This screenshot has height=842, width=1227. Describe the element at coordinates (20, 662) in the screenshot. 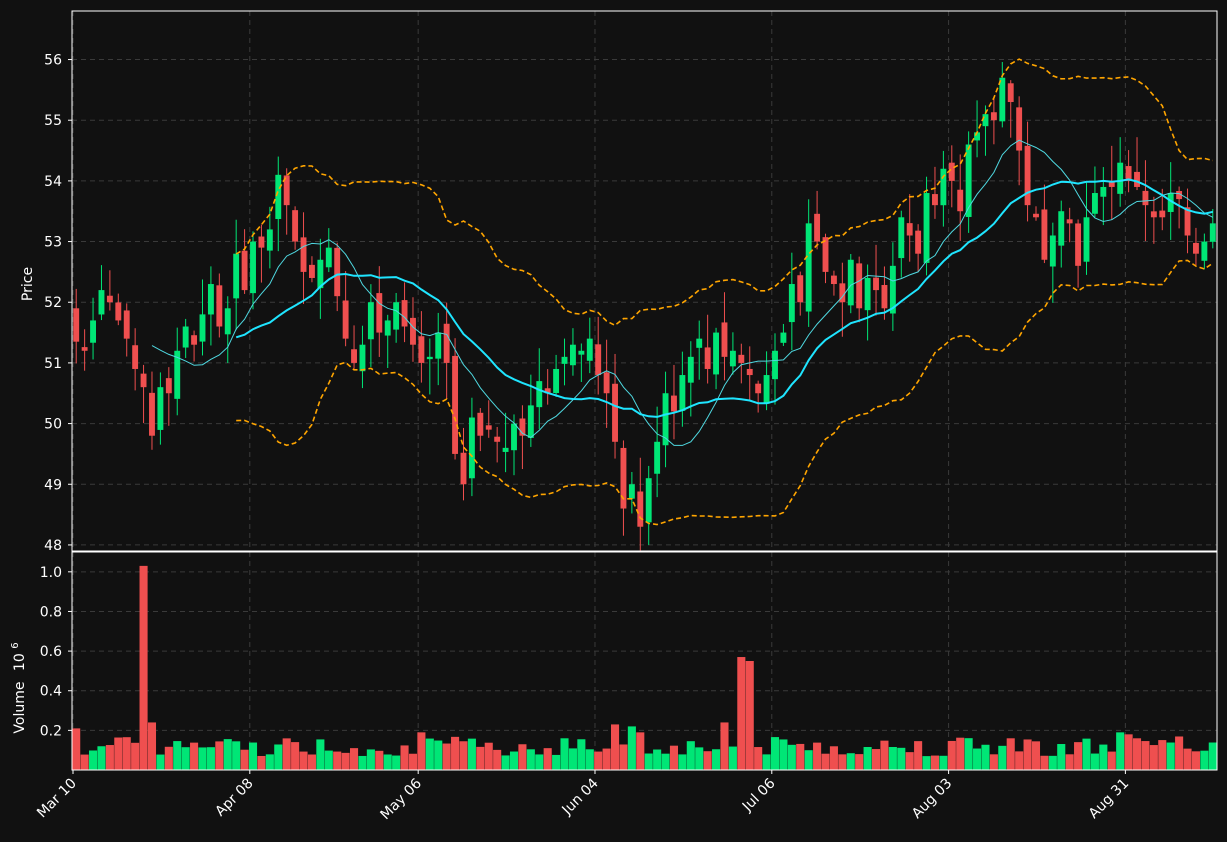

I see `volume-axis-title-base: 10` at that location.